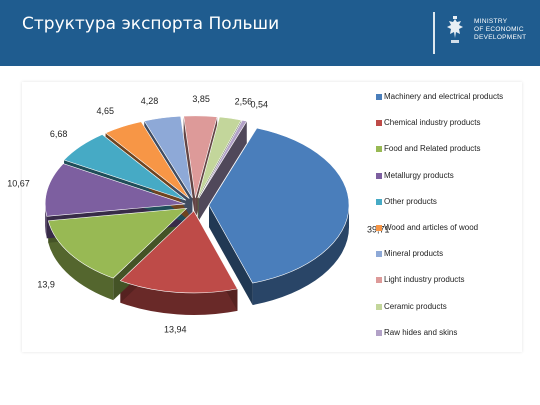  What do you see at coordinates (46, 284) in the screenshot?
I see `data-label: 13,9` at bounding box center [46, 284].